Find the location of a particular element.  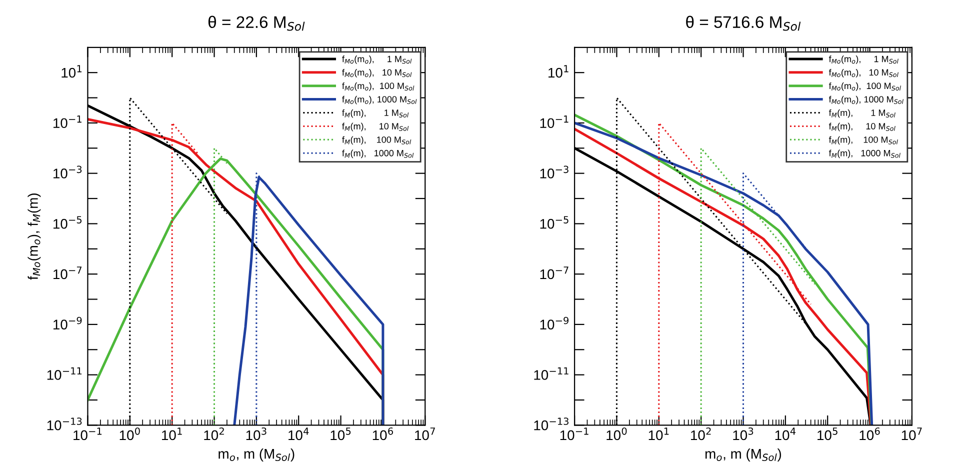

chart-title: θ = 5716.6 M$_{Sol}$ is located at coordinates (743, 23).